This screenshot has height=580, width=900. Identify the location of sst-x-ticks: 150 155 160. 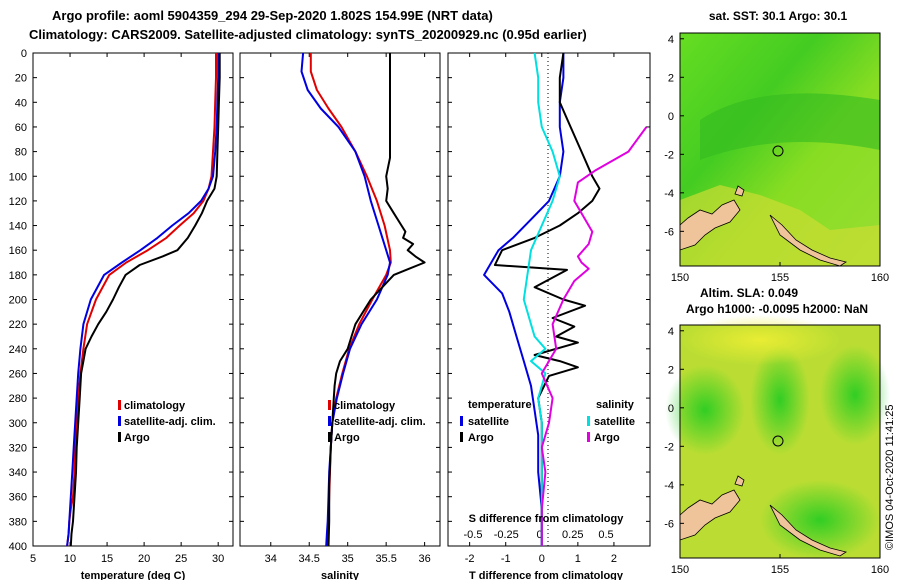
(780, 273).